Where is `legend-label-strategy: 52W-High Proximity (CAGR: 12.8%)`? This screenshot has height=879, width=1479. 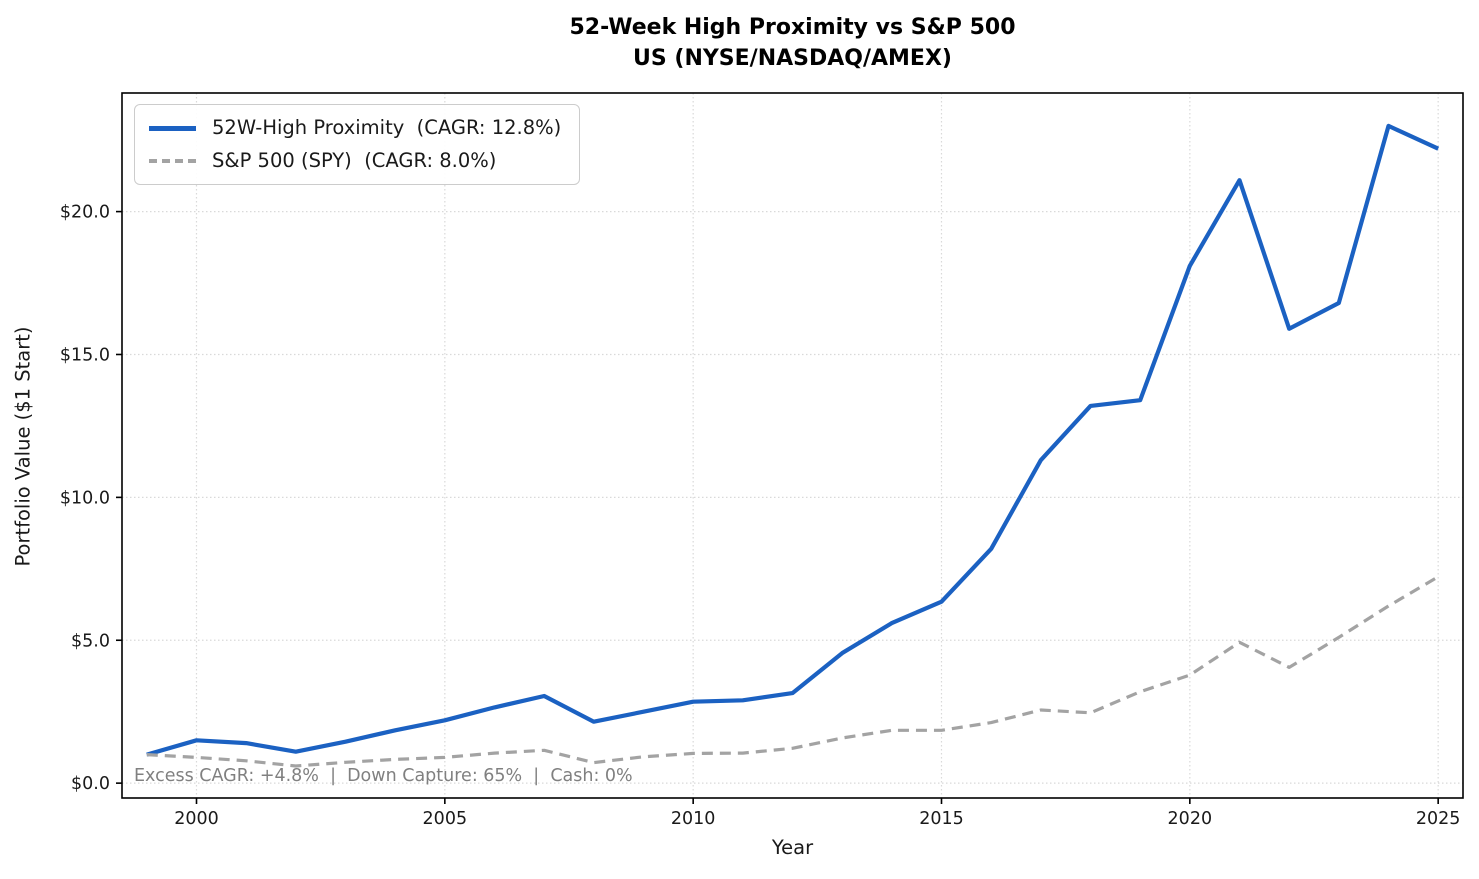
legend-label-strategy: 52W-High Proximity (CAGR: 12.8%) is located at coordinates (387, 127).